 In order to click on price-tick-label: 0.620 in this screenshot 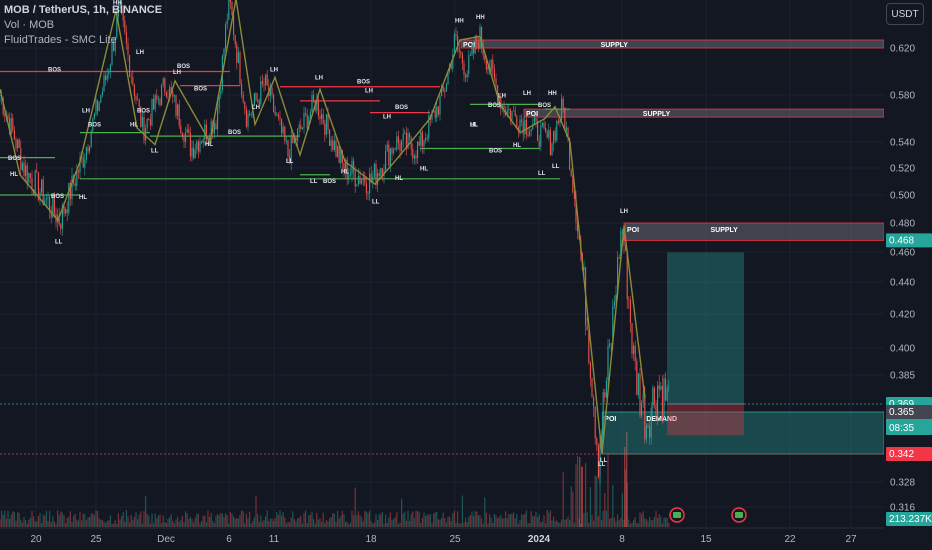, I will do `click(902, 49)`.